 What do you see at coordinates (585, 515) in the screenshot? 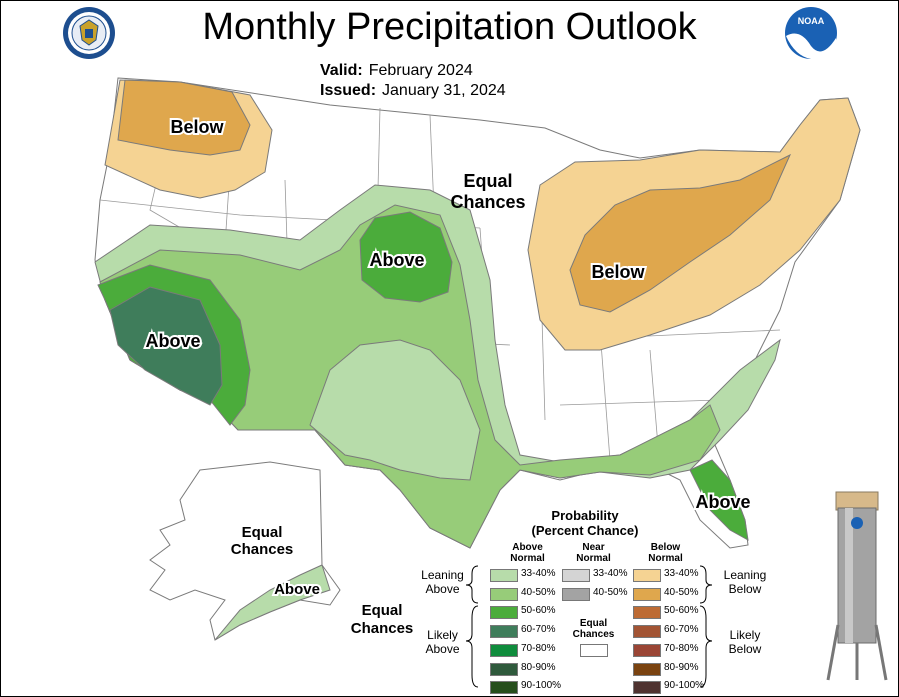
I see `legend-title-1: Probability` at bounding box center [585, 515].